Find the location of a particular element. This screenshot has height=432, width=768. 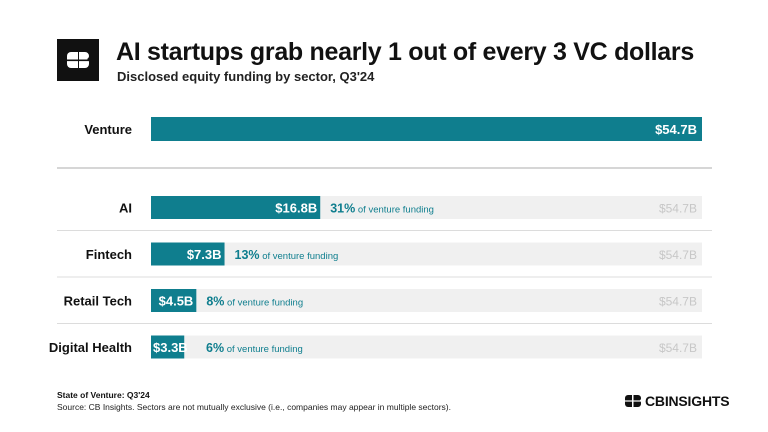

share-pct-digital-health: 6% is located at coordinates (215, 348).